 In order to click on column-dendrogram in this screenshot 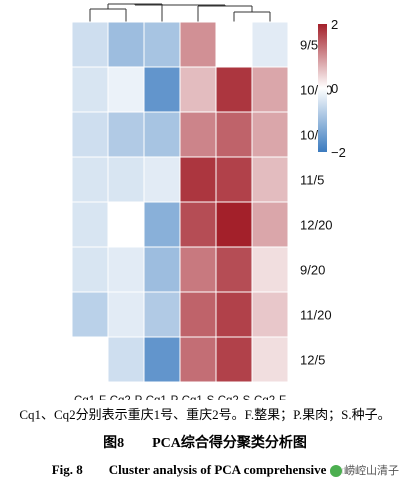, I will do `click(180, 12)`.